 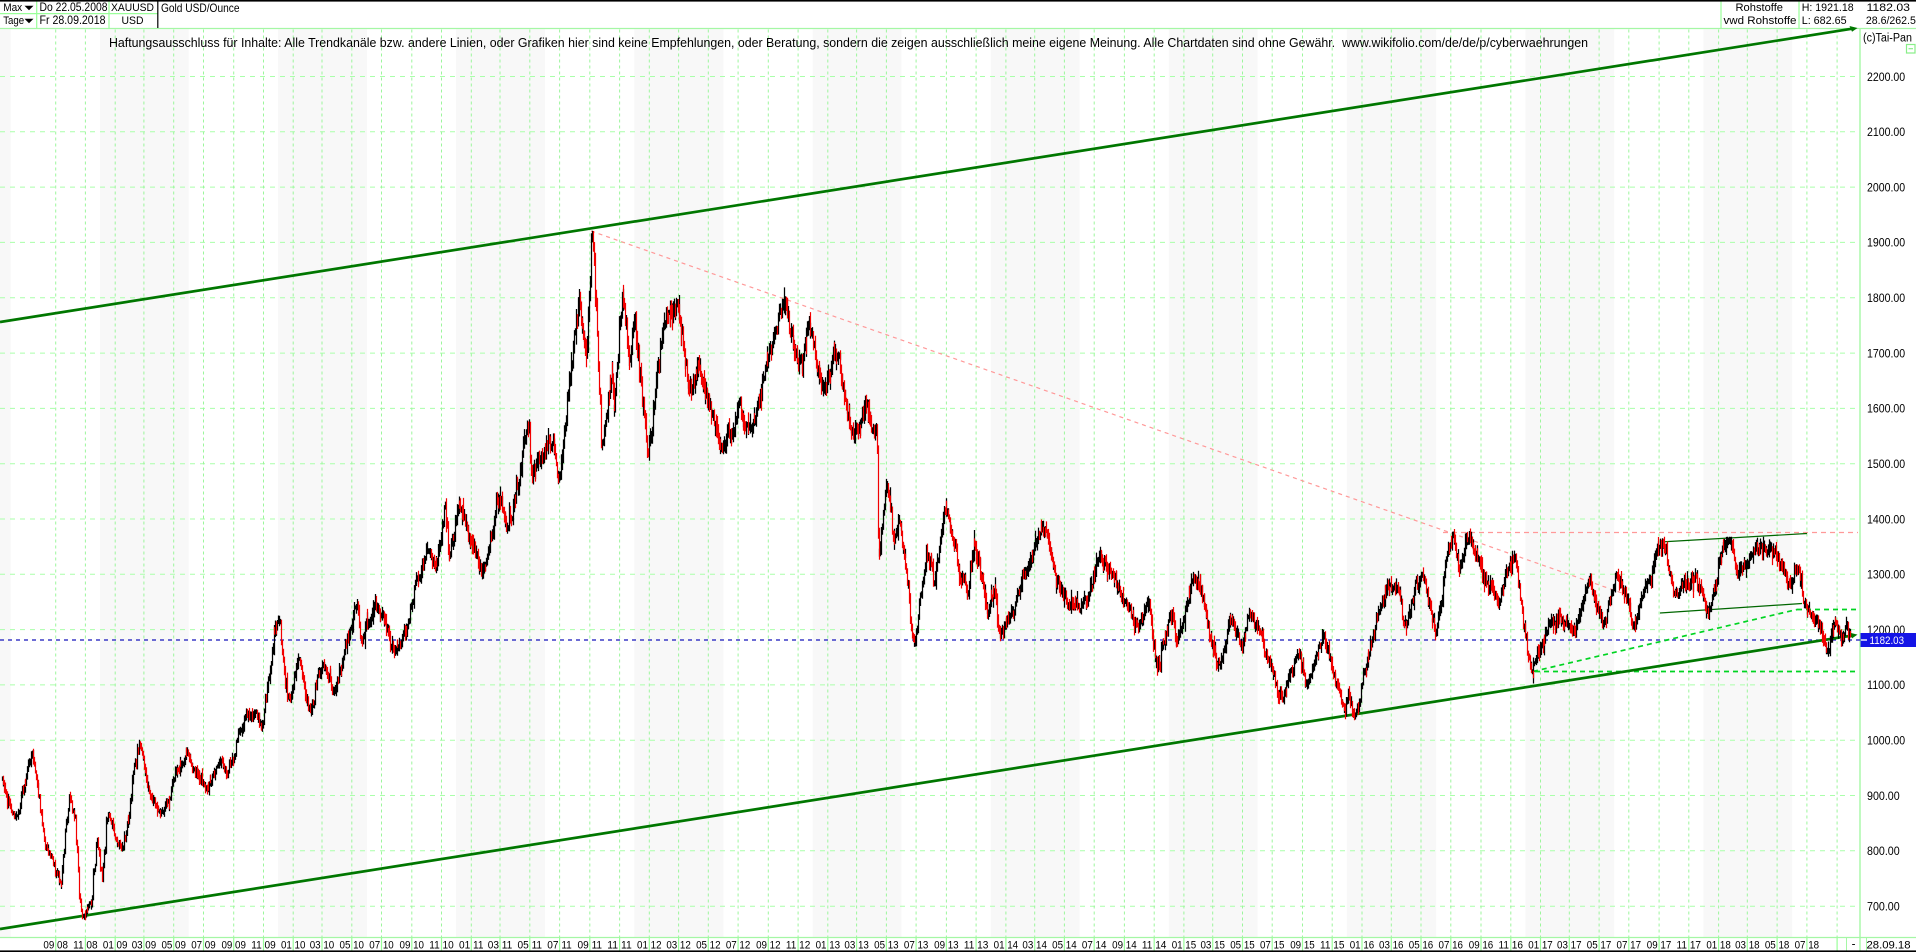 I want to click on svg-text: 1400.00, so click(x=1886, y=519).